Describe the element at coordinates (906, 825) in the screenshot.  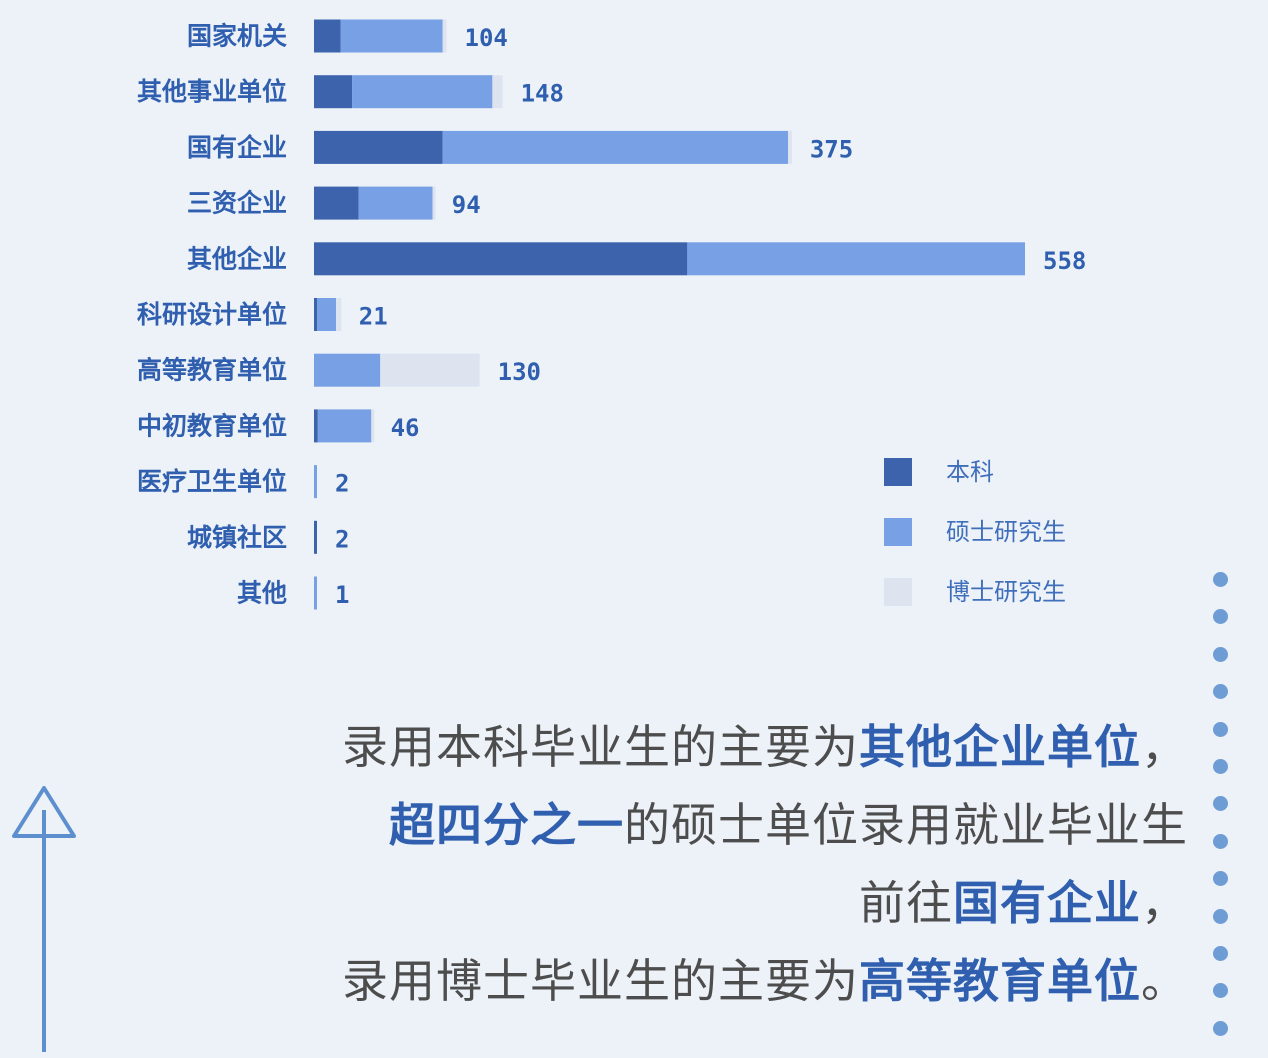
I see `summary-text-2b: 的硕士单位录用就业毕业生` at that location.